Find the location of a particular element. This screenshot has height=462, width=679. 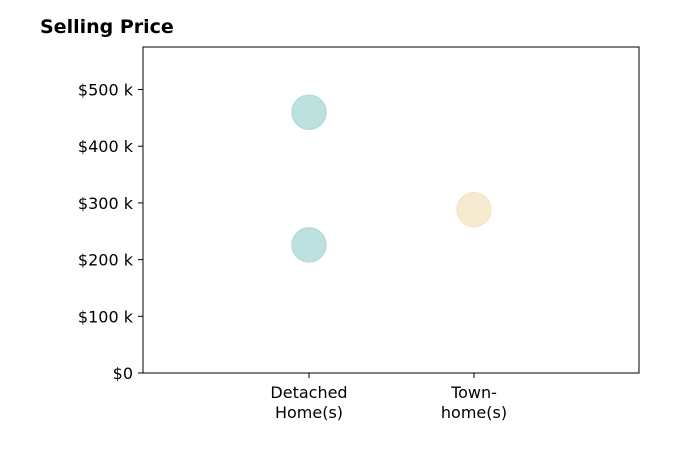

x-tick-label: Town-home(s) is located at coordinates (474, 402).